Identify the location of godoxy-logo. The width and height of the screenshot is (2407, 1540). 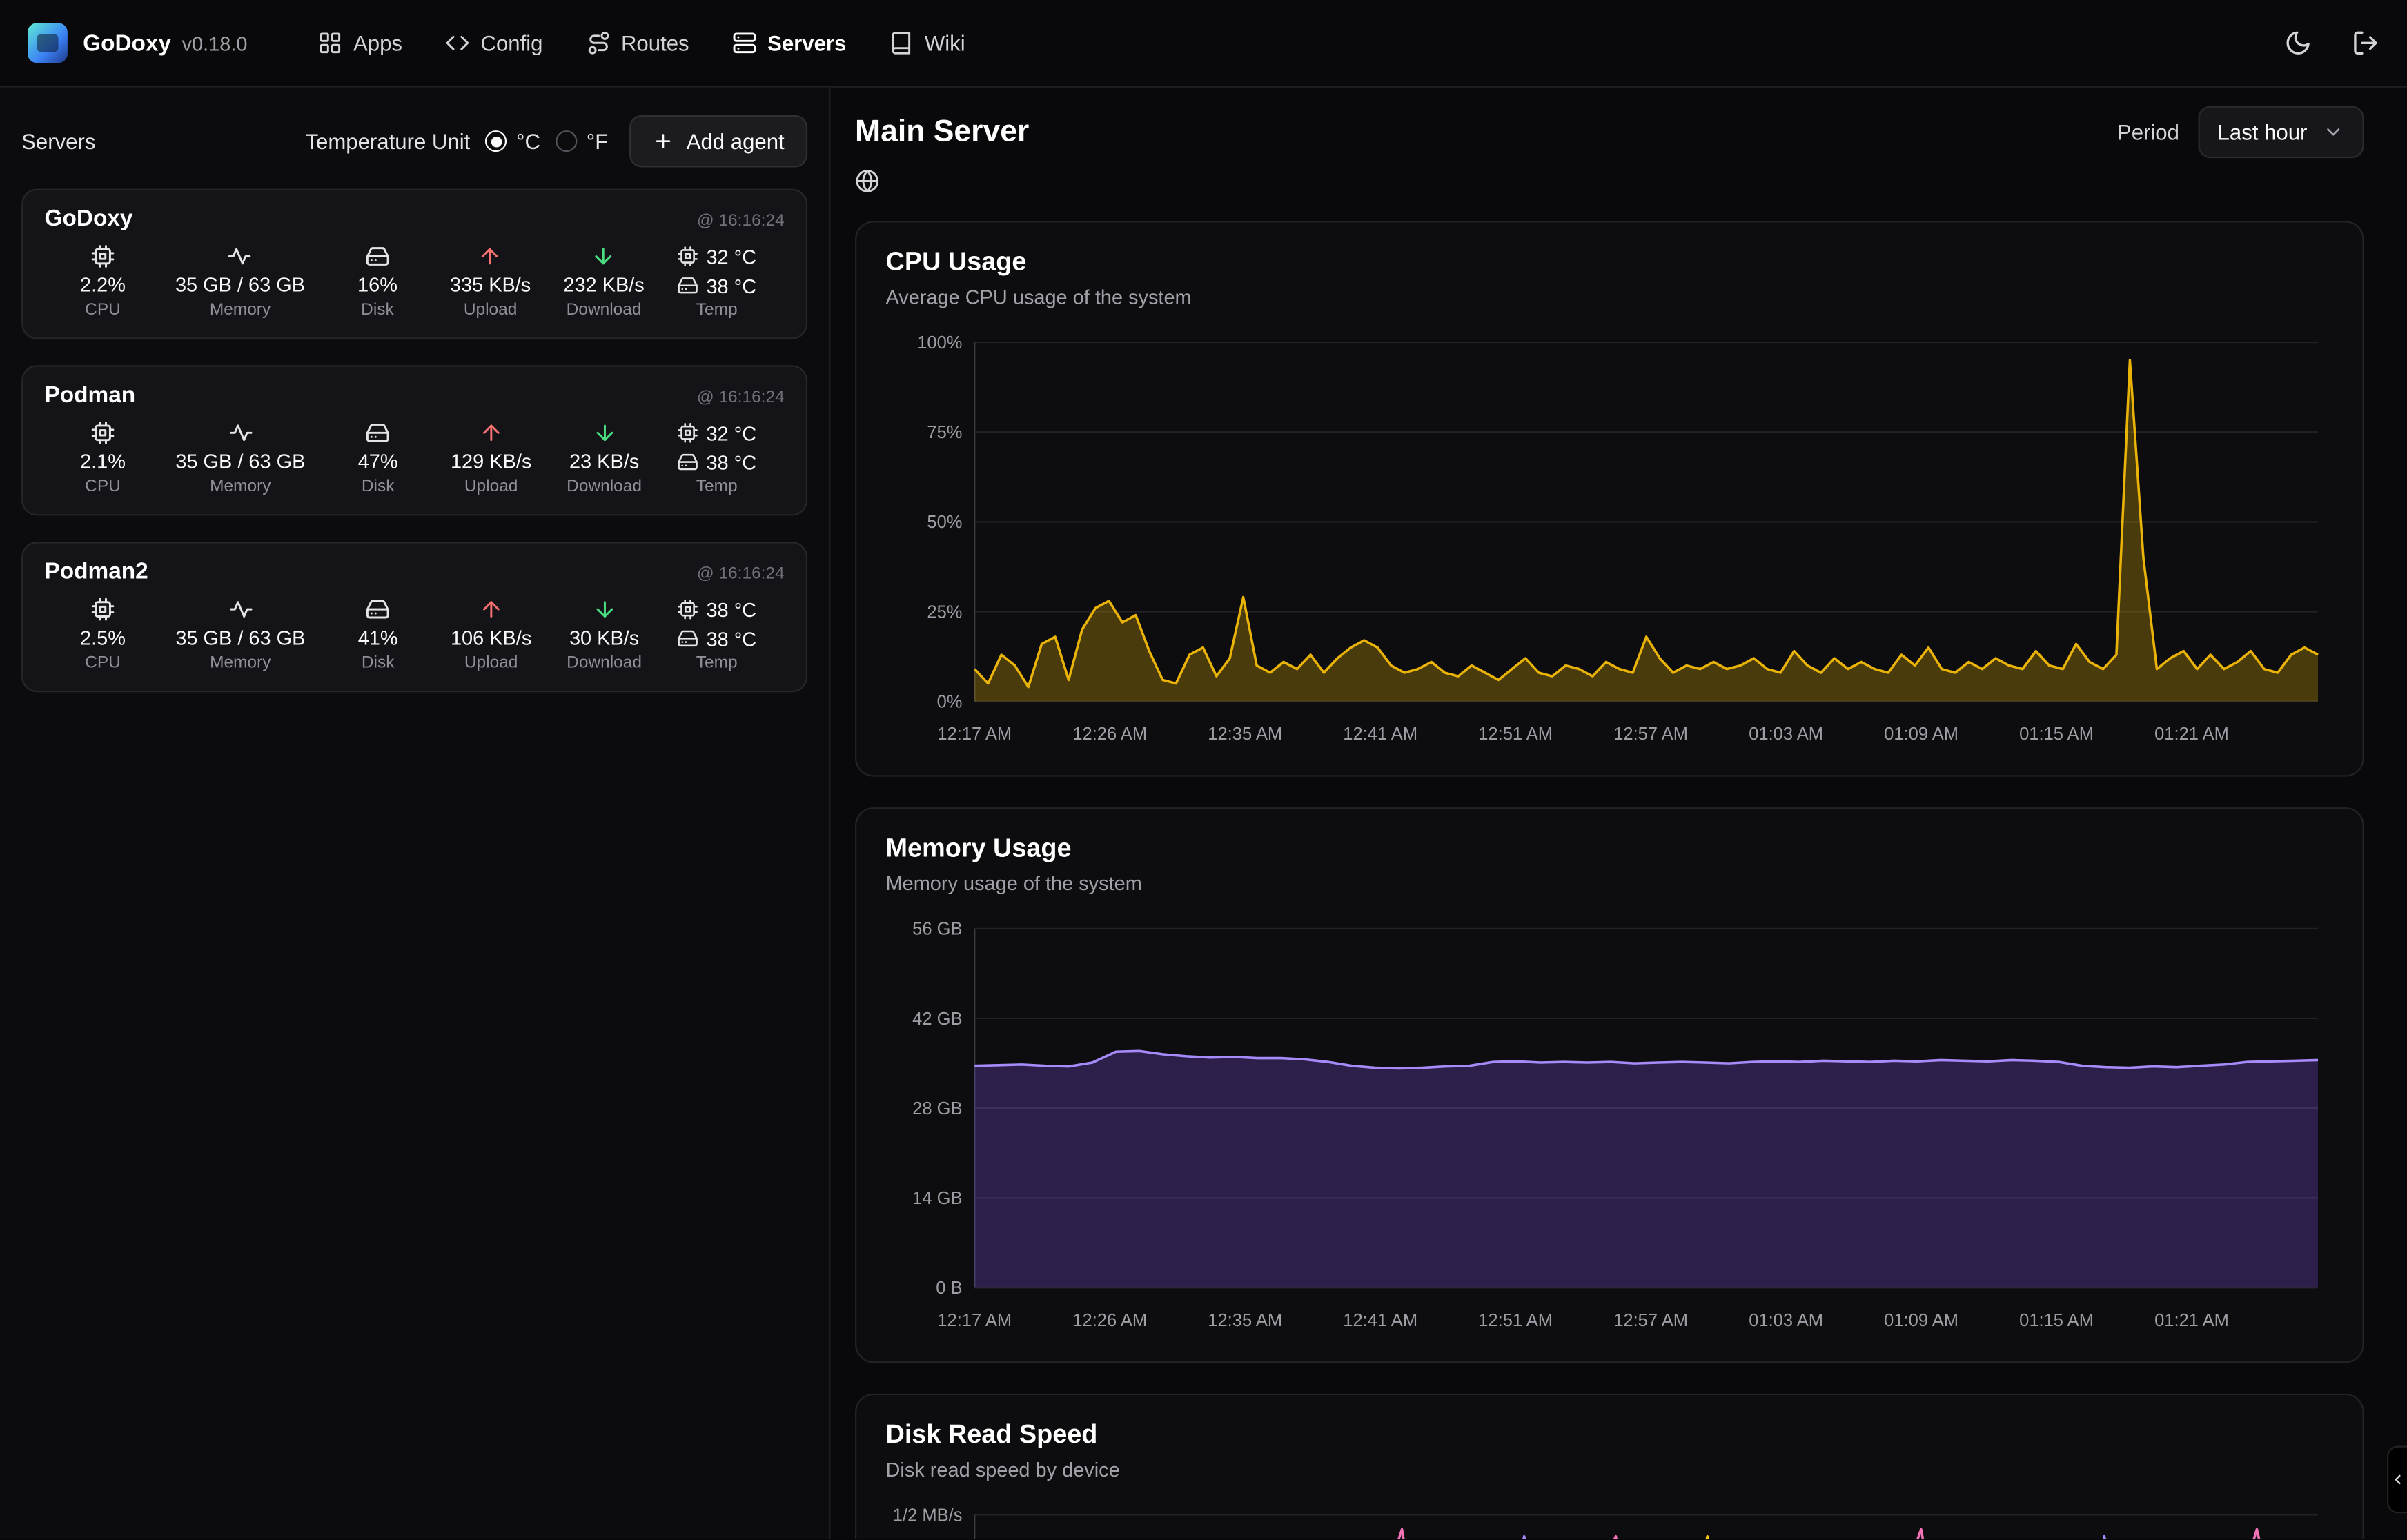
(48, 43).